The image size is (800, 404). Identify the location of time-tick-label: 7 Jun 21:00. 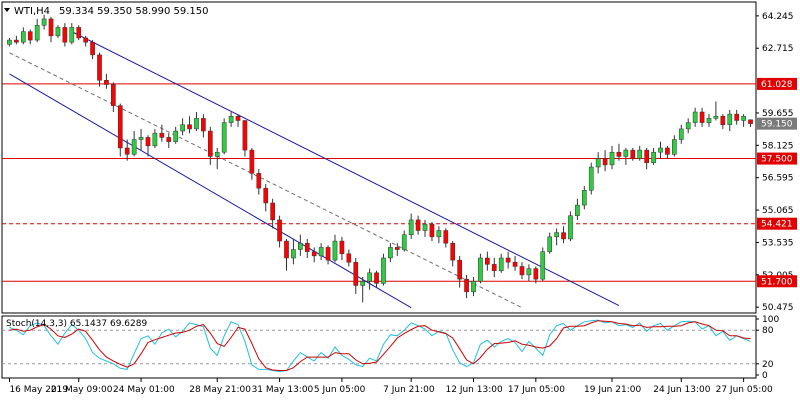
(409, 390).